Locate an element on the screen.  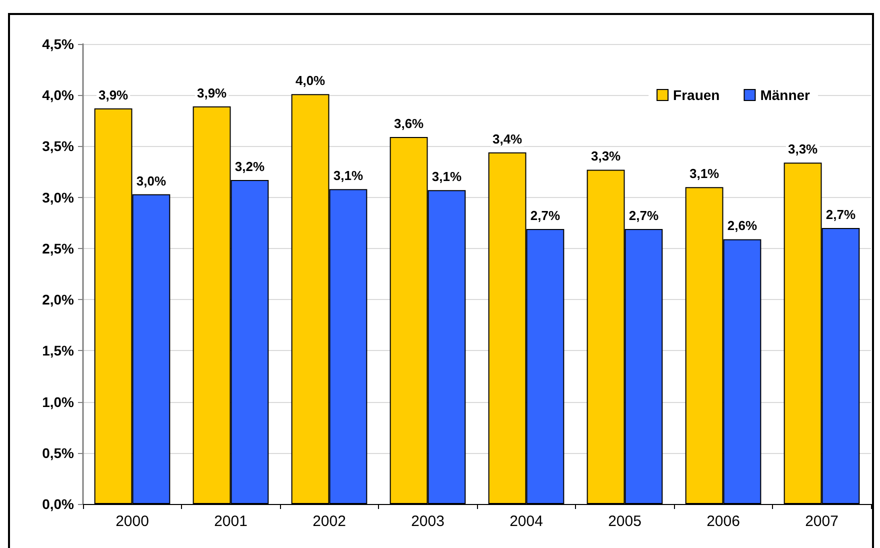
y-tick-label: 2,0% is located at coordinates (58, 300).